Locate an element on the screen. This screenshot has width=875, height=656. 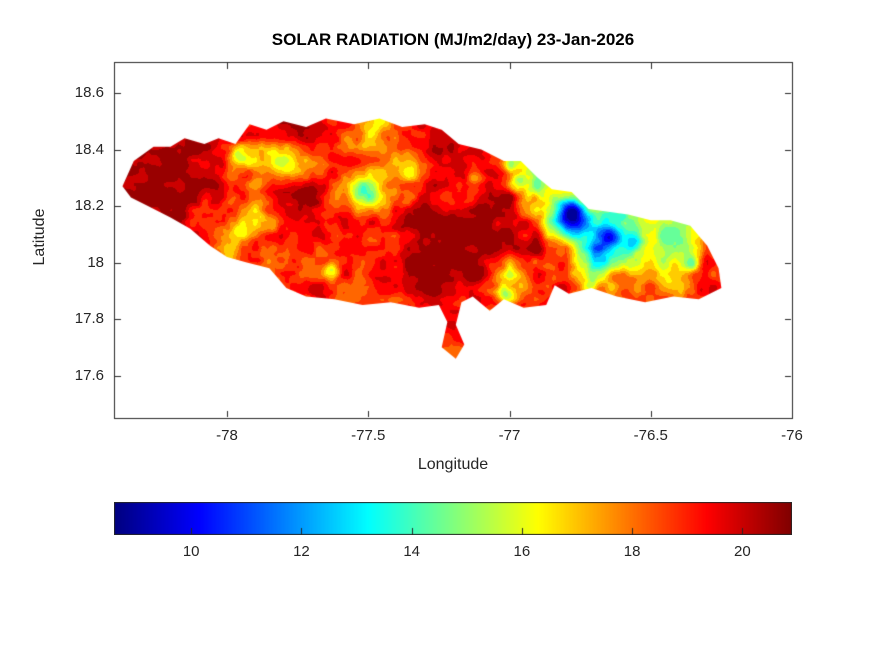
y-axis-label: Latitude is located at coordinates (39, 237).